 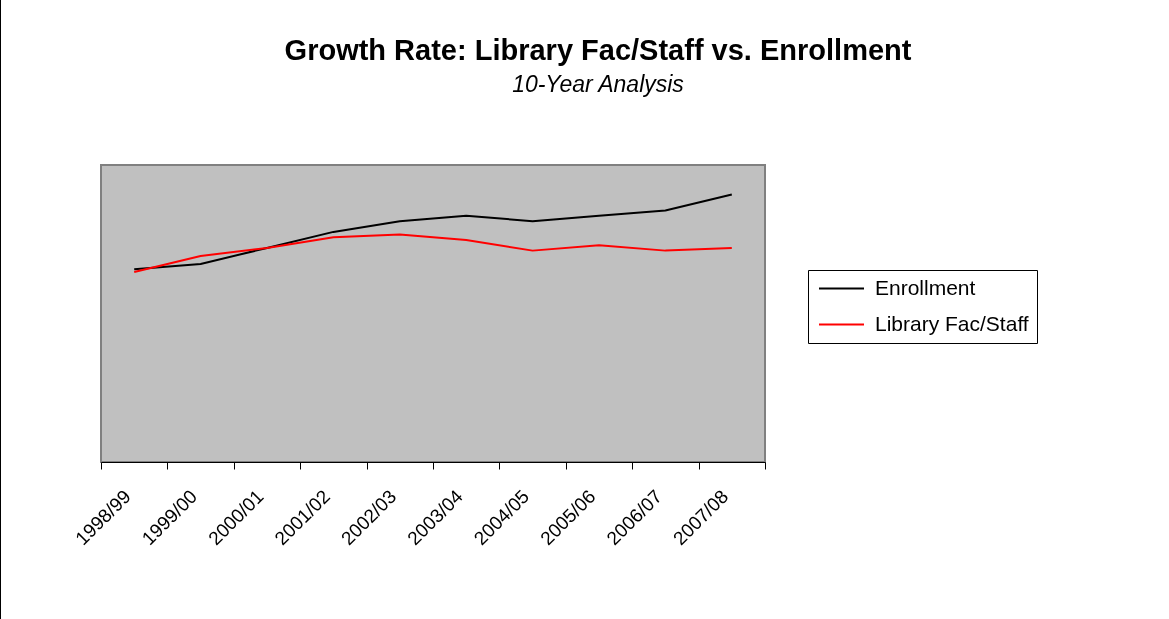 What do you see at coordinates (598, 84) in the screenshot?
I see `chart-subtitle: 10-Year Analysis` at bounding box center [598, 84].